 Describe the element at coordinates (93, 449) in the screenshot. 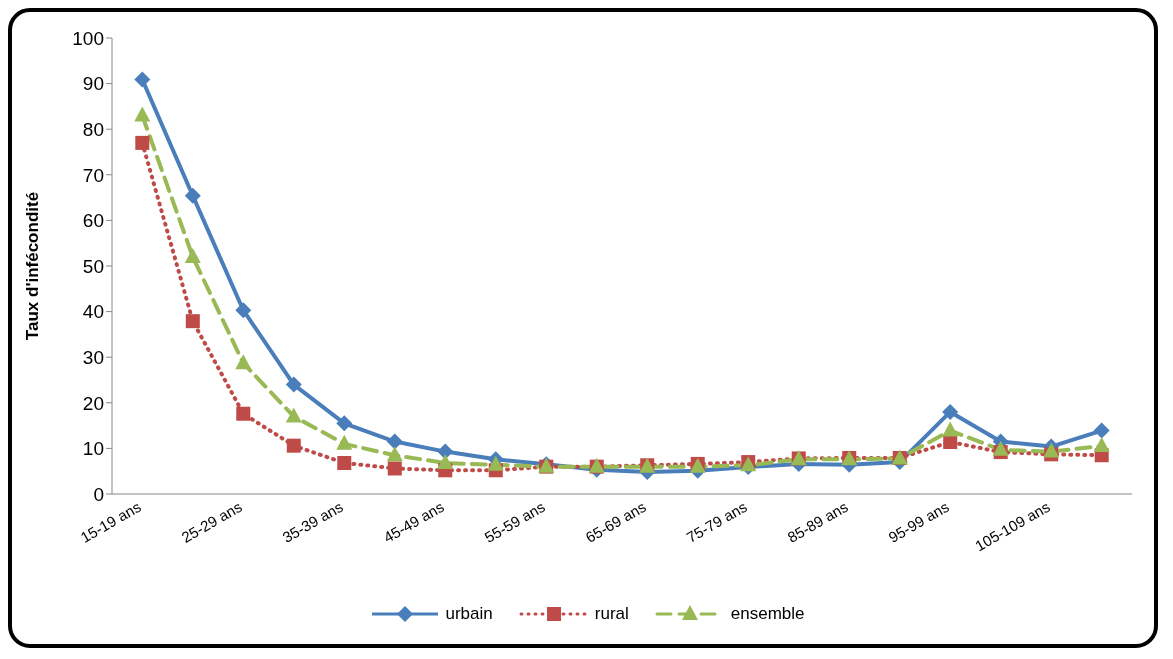

I see `y-tick-label: 10` at that location.